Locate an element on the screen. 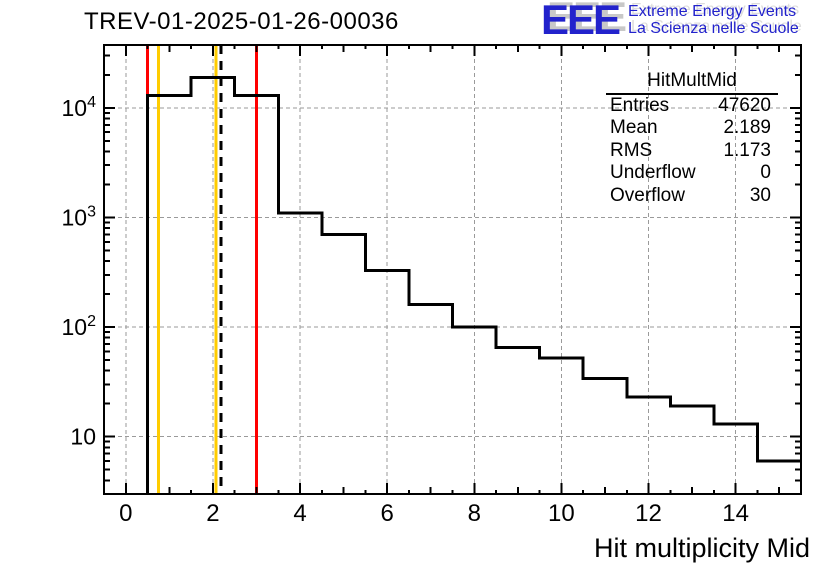  stat-value: 47620 is located at coordinates (744, 105).